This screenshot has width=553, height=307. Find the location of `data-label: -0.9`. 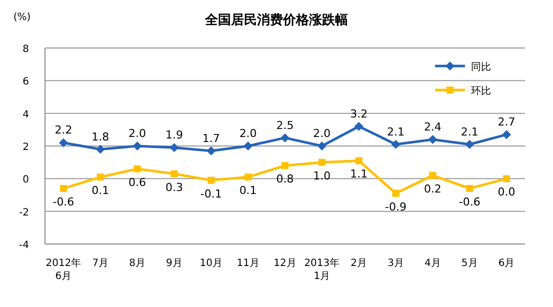

data-label: -0.9 is located at coordinates (396, 207).